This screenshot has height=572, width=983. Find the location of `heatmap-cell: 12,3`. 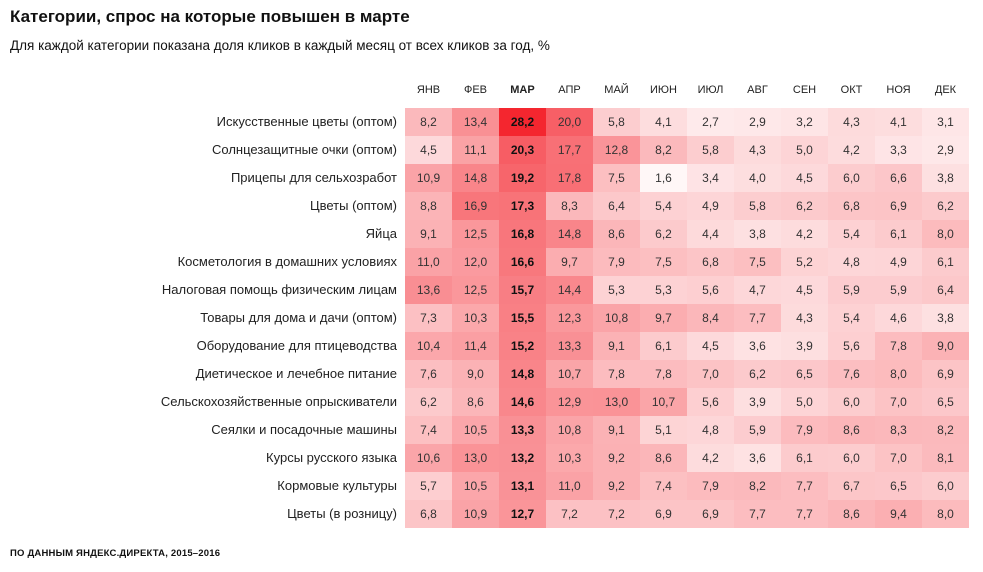

heatmap-cell: 12,3 is located at coordinates (569, 318).